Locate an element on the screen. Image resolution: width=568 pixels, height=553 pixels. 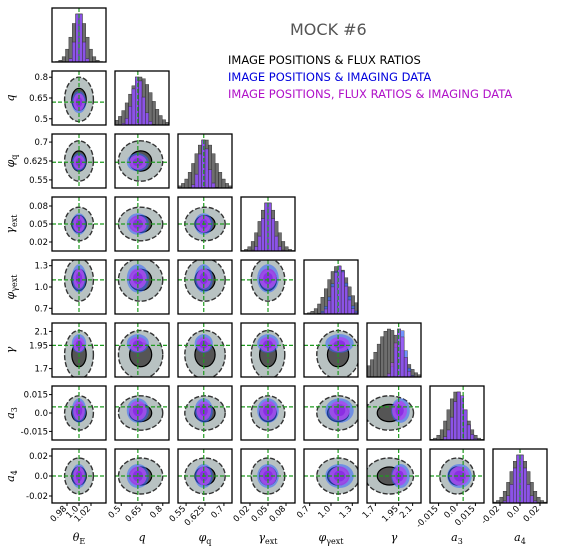
y-tick-label-γ-1: 1.95 is located at coordinates (38, 346).